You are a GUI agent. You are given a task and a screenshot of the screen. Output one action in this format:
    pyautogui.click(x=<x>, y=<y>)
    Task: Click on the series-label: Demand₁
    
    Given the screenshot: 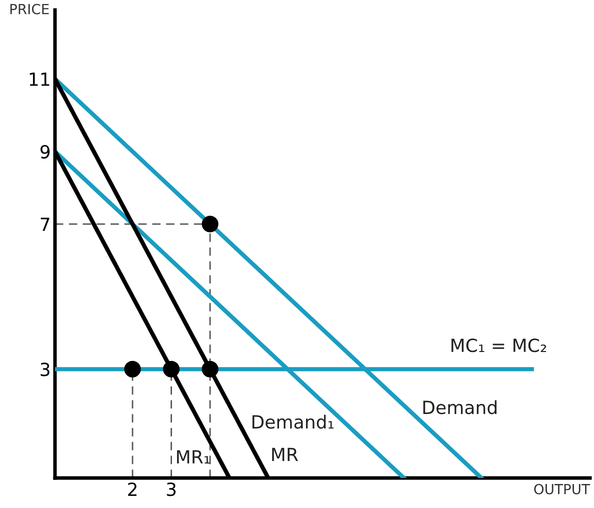 What is the action you would take?
    pyautogui.click(x=293, y=421)
    